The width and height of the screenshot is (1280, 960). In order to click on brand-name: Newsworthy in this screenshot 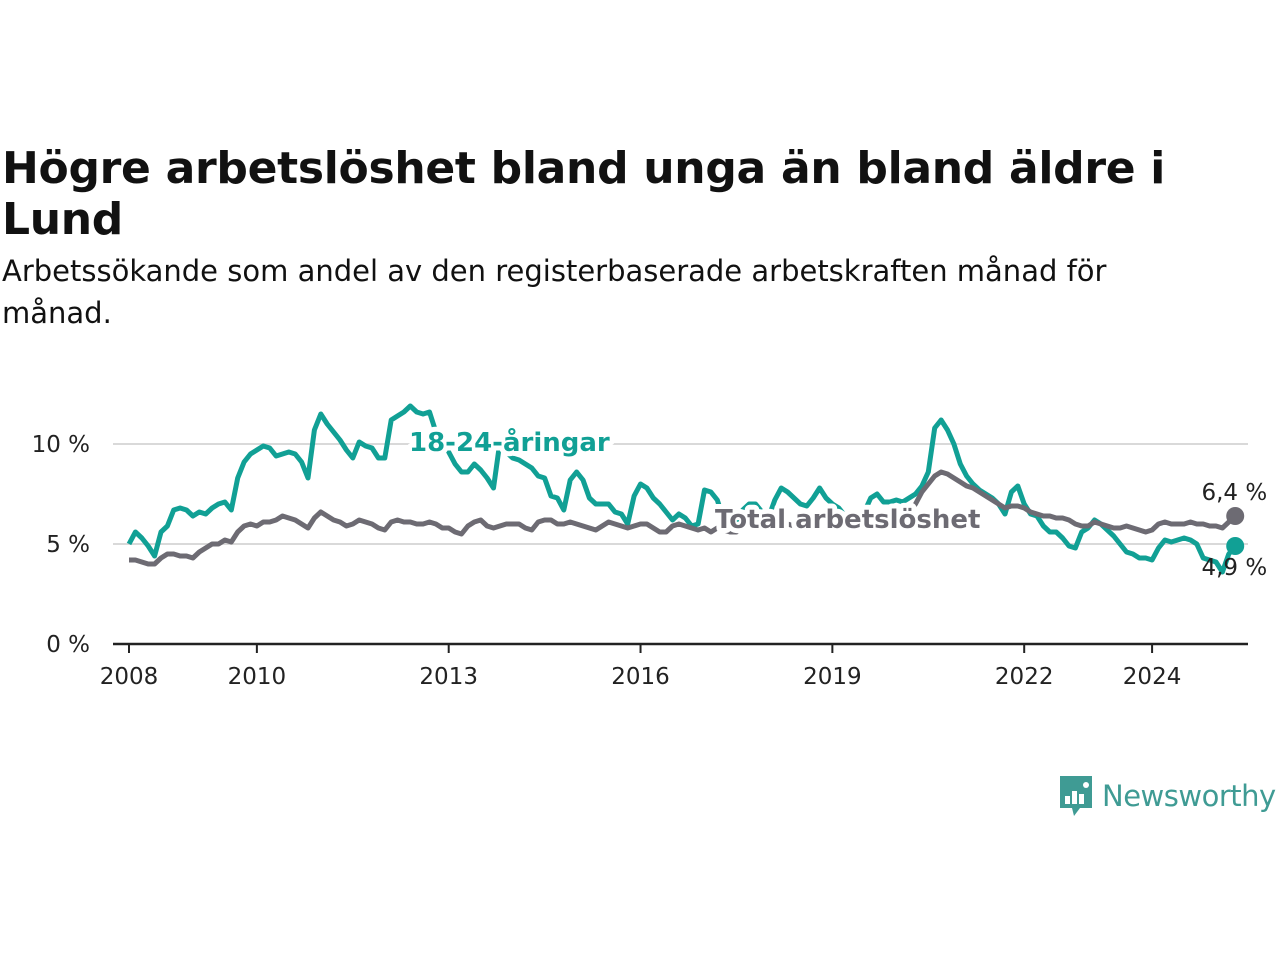, I will do `click(1189, 796)`.